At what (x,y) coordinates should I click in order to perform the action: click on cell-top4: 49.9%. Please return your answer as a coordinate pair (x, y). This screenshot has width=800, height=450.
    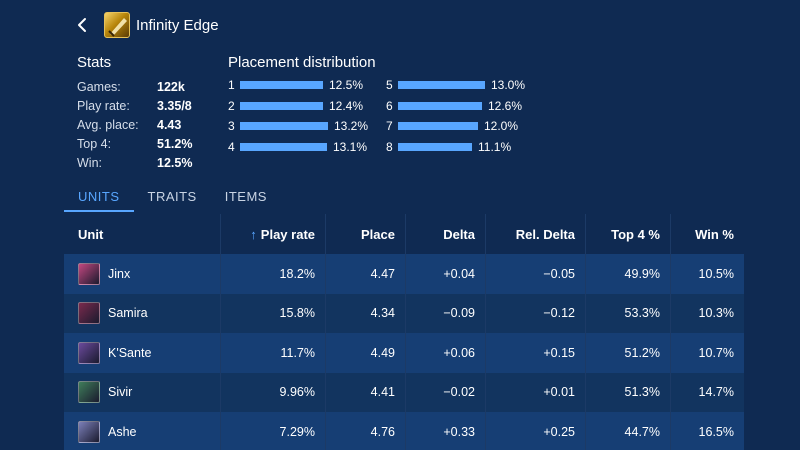
    Looking at the image, I should click on (628, 274).